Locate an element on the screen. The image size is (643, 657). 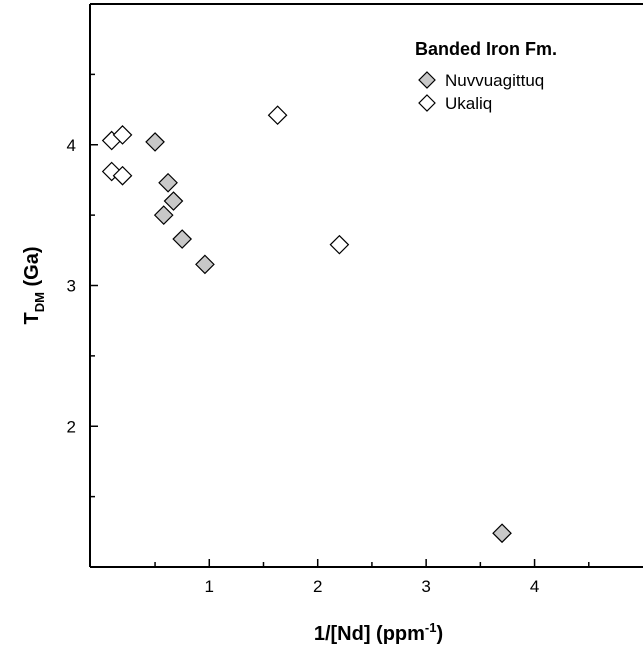
y-tick-label: 2 is located at coordinates (71, 426).